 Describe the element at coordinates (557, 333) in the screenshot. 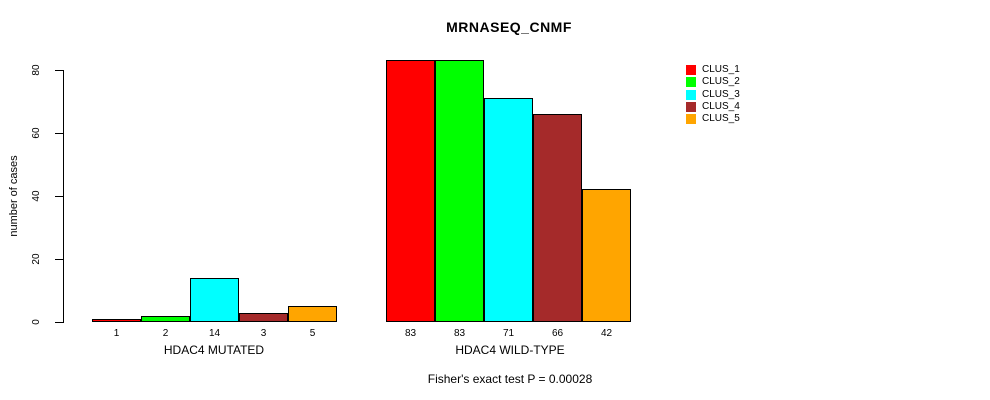

I see `bar-value-label: 66` at that location.